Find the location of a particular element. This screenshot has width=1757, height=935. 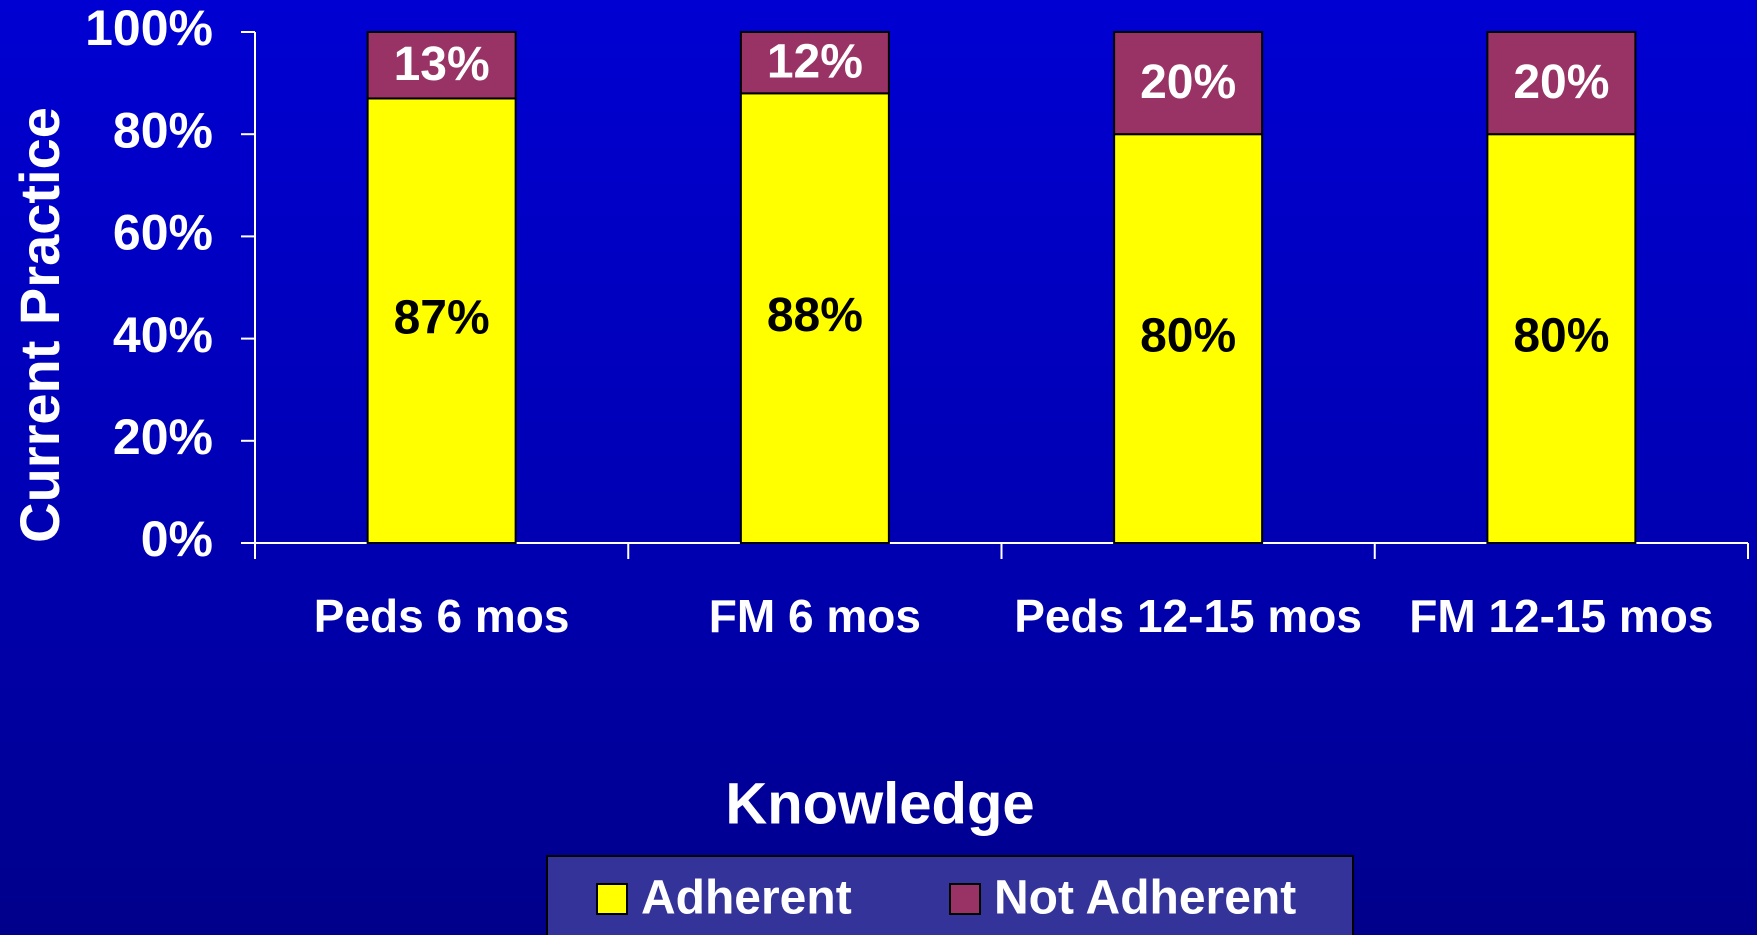

y-tick-label: 20% is located at coordinates (163, 437).